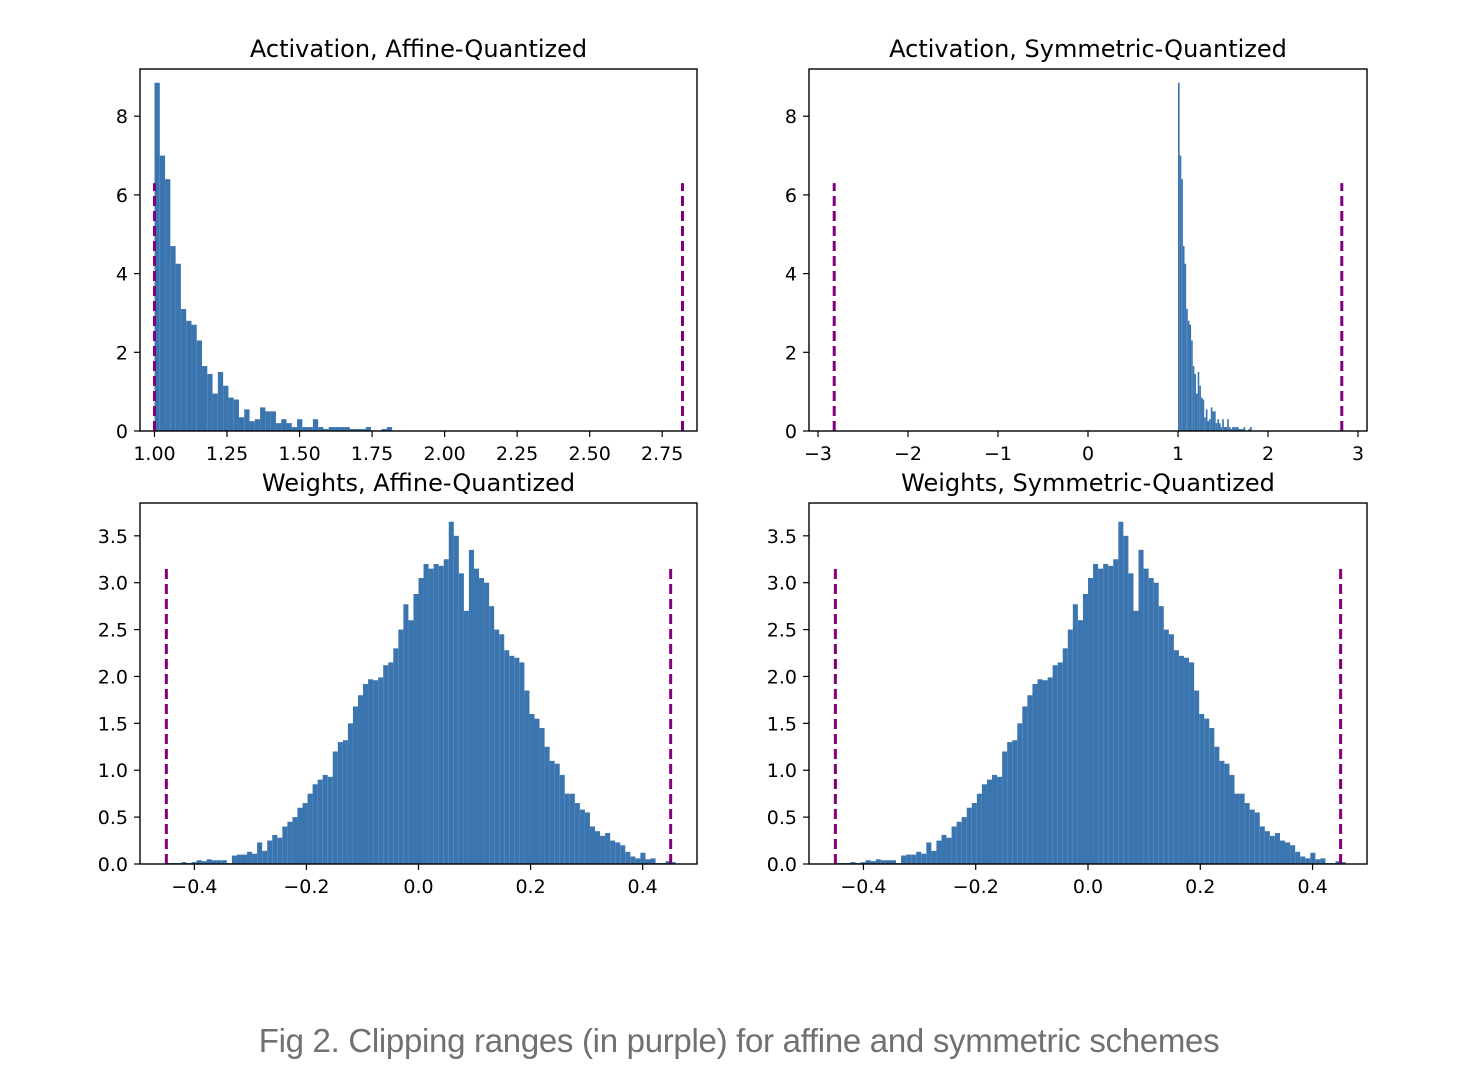  Describe the element at coordinates (1090, 692) in the screenshot. I see `histogram-bars` at that location.